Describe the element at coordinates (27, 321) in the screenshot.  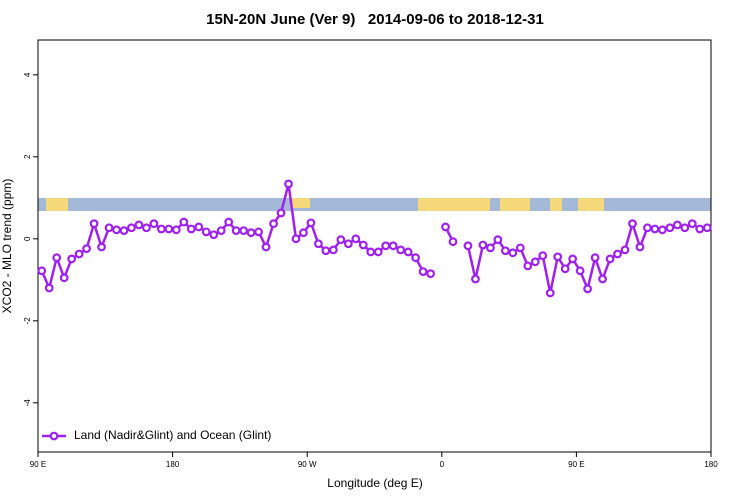
I see `y-tick-label: -2` at that location.